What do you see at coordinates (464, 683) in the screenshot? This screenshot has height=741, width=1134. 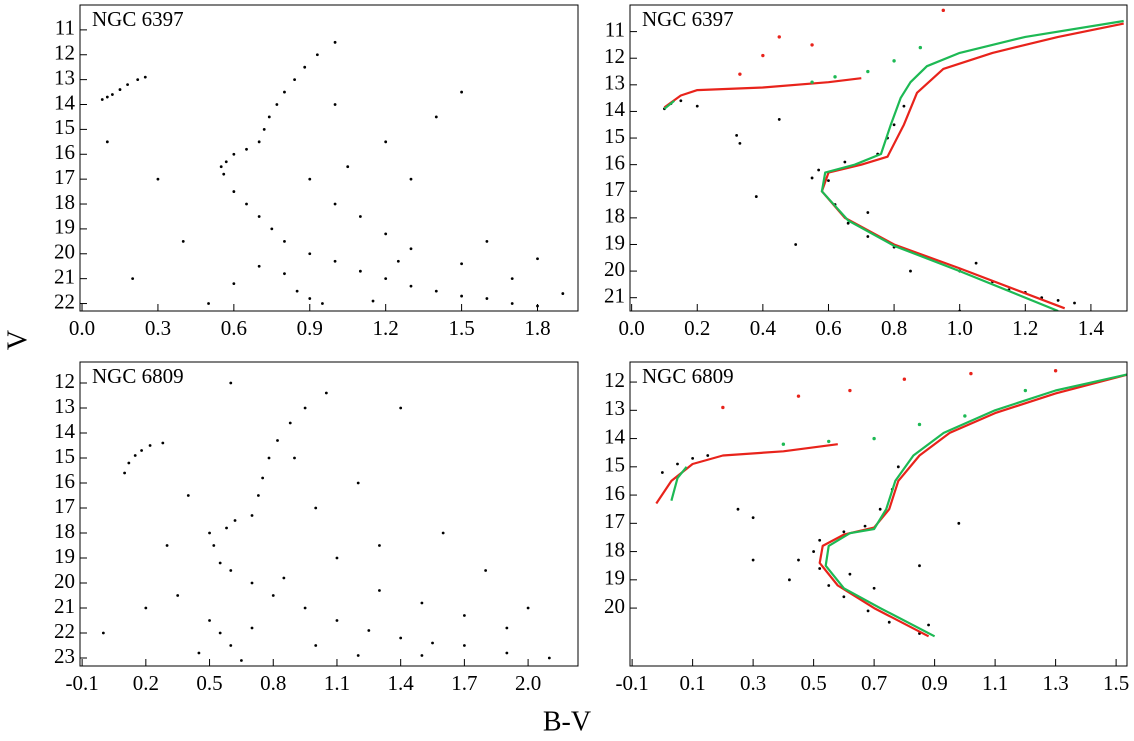 I see `x-tick-label: 1.7` at bounding box center [464, 683].